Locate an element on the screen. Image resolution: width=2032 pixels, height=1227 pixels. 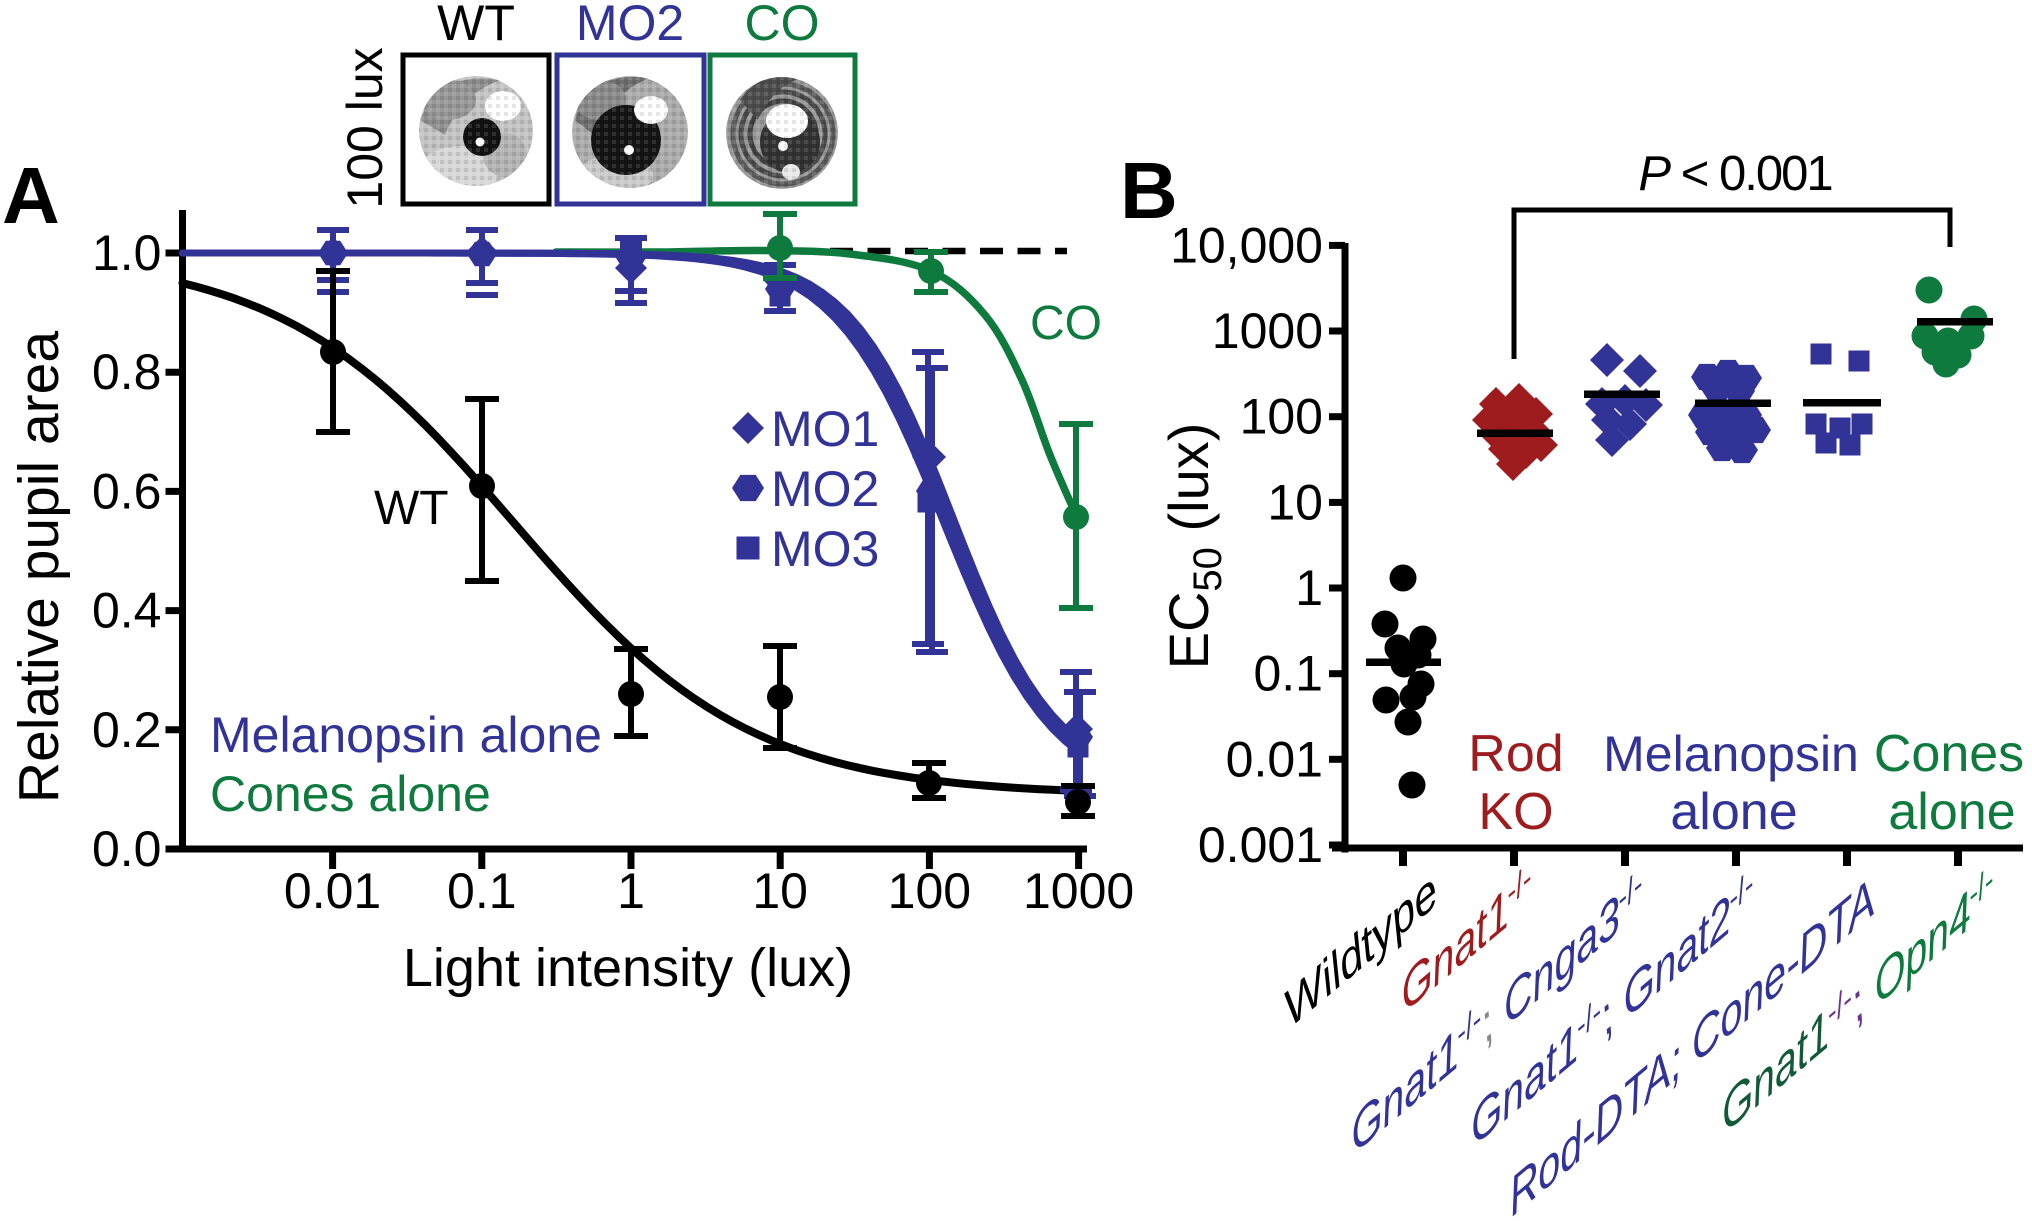
svg-text: Melanopsin alone is located at coordinates (406, 735).